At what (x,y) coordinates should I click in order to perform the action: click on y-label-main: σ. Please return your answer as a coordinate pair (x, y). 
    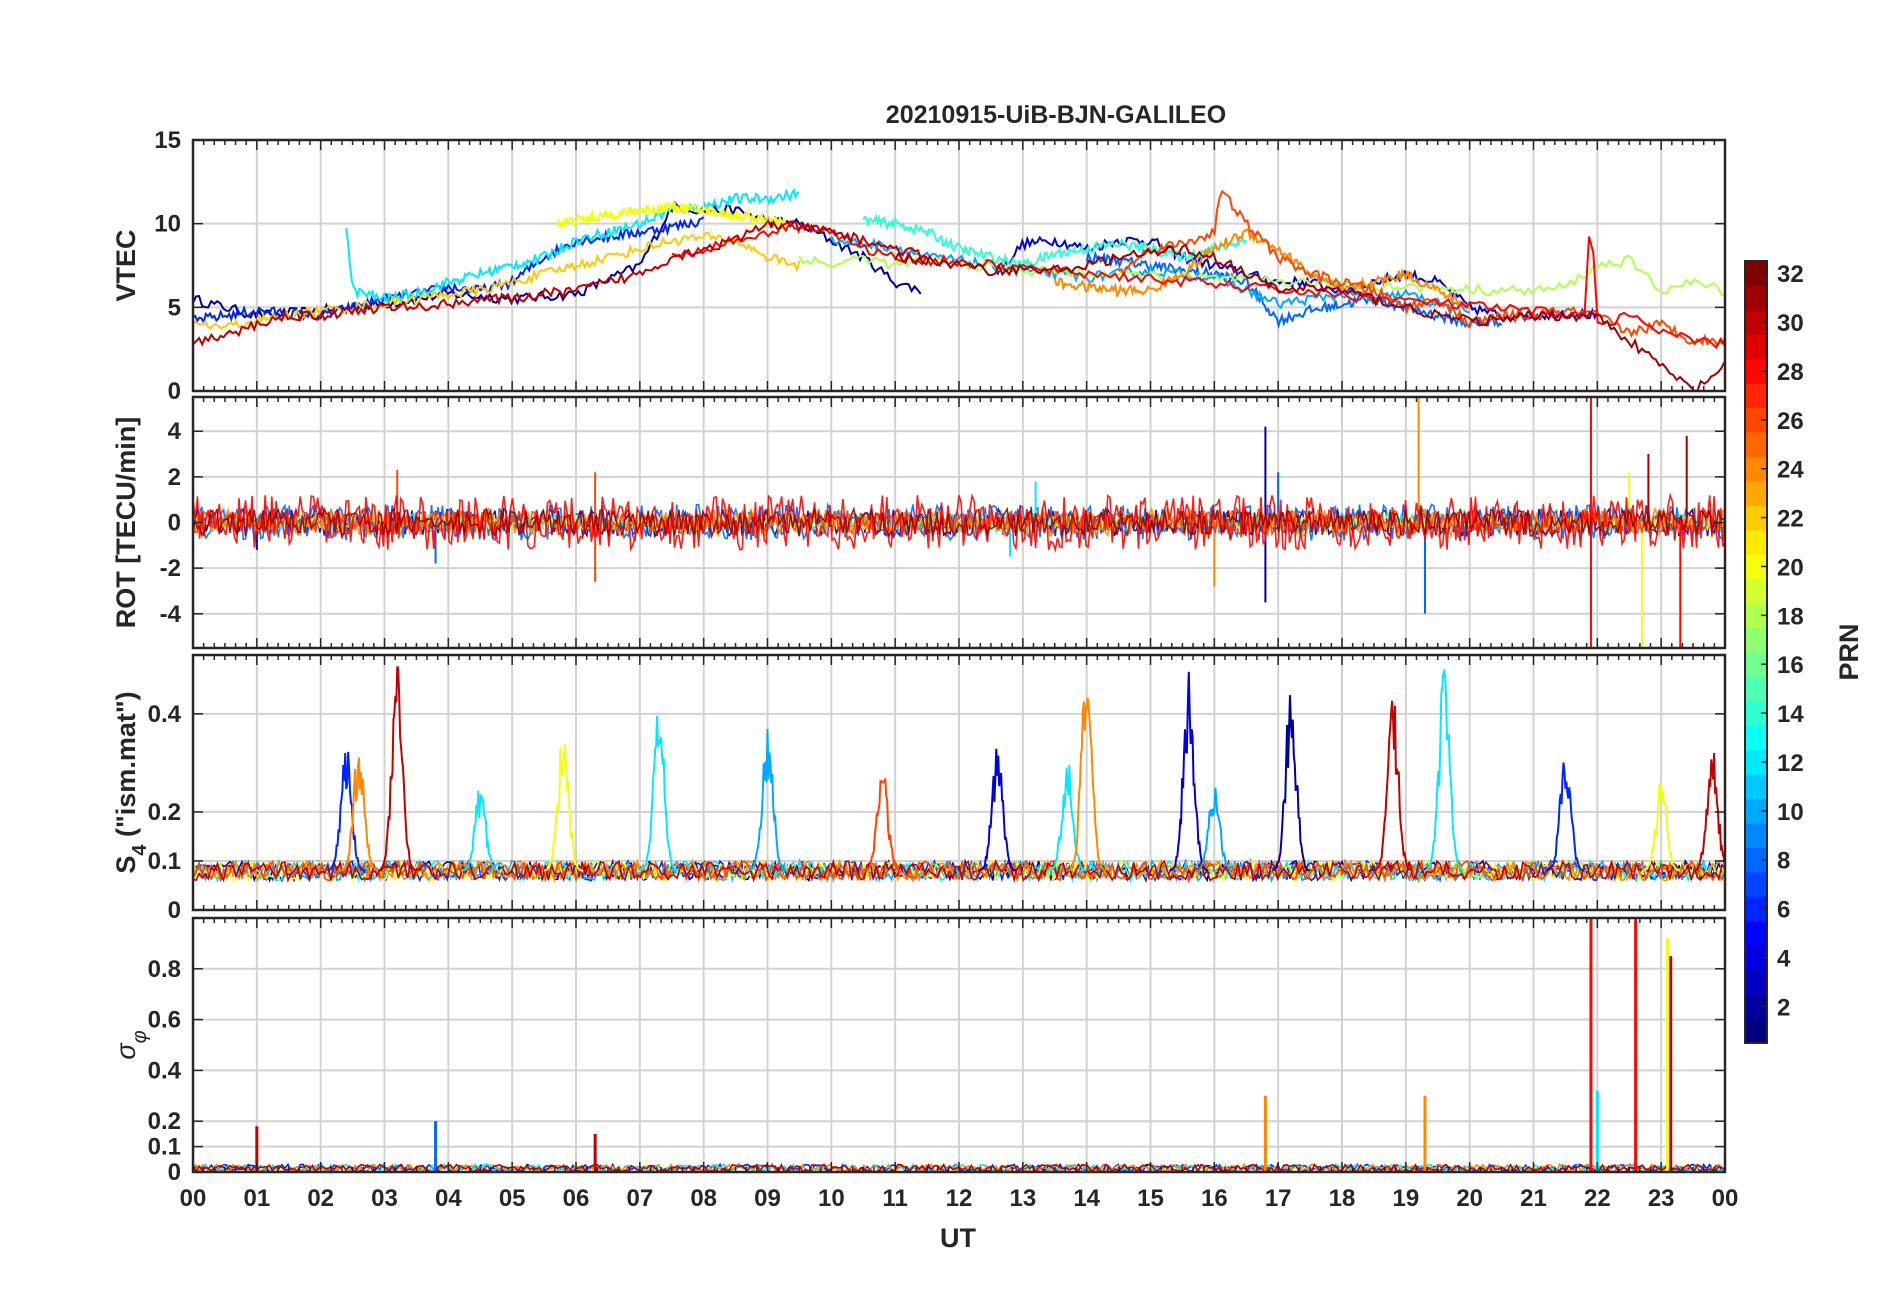
    Looking at the image, I should click on (126, 1051).